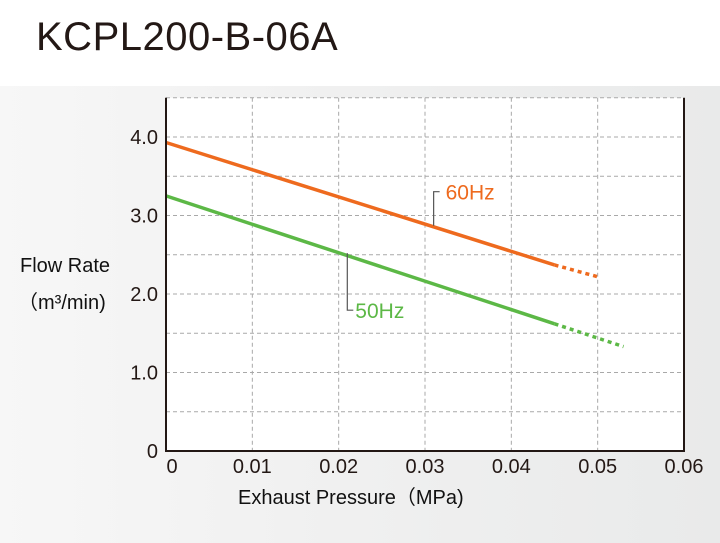 The height and width of the screenshot is (543, 720). Describe the element at coordinates (144, 295) in the screenshot. I see `y-tick-label: 2.0` at that location.